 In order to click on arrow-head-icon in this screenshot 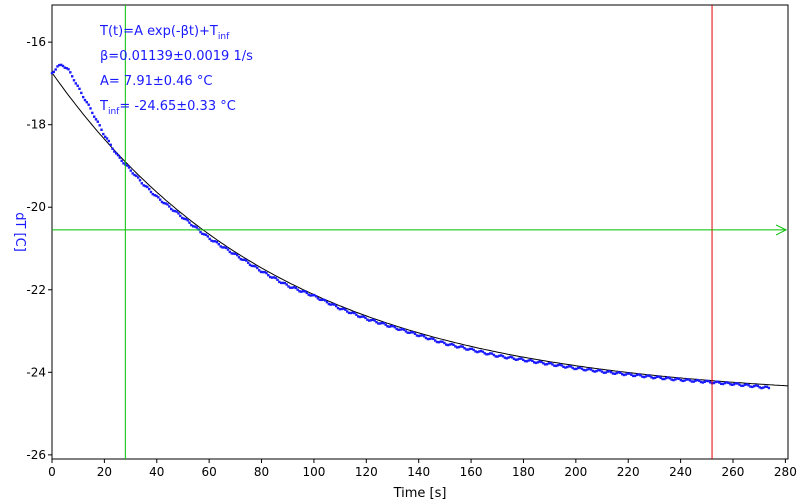, I will do `click(781, 230)`.